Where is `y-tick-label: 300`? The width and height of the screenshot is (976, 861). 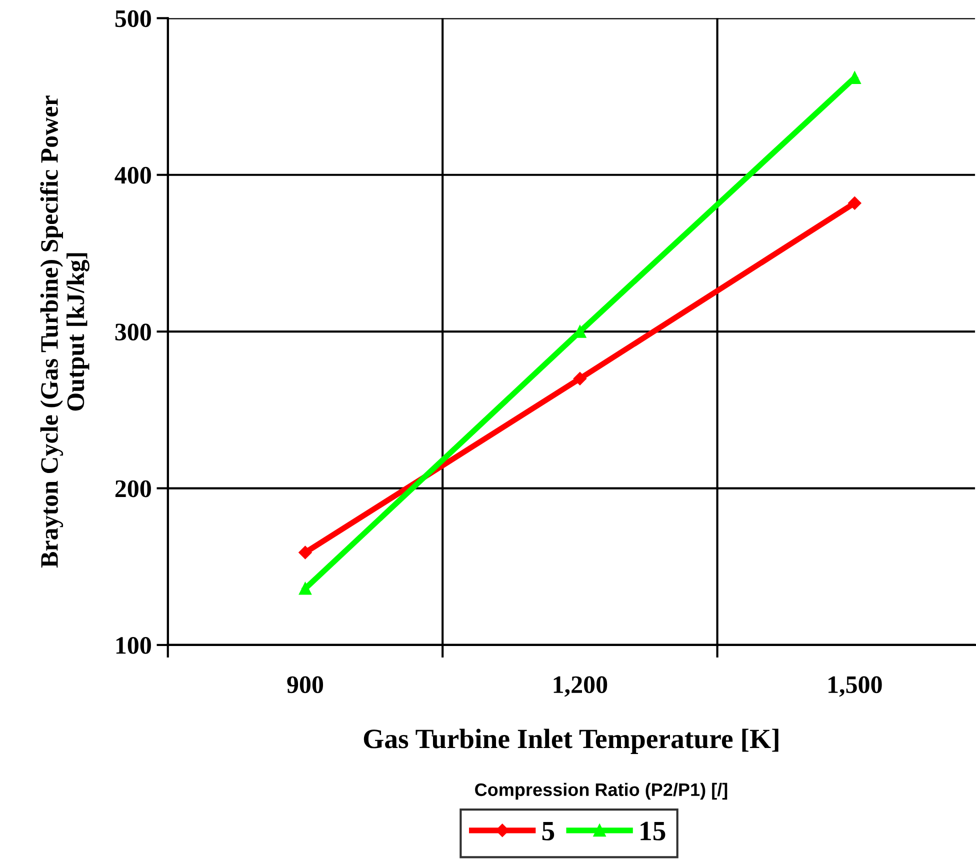 y-tick-label: 300 is located at coordinates (133, 332).